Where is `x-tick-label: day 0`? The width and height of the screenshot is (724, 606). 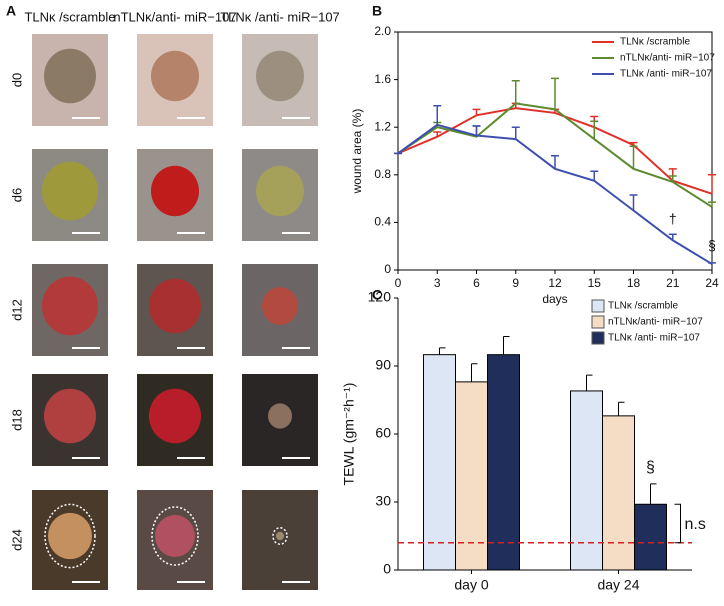 x-tick-label: day 0 is located at coordinates (471, 585).